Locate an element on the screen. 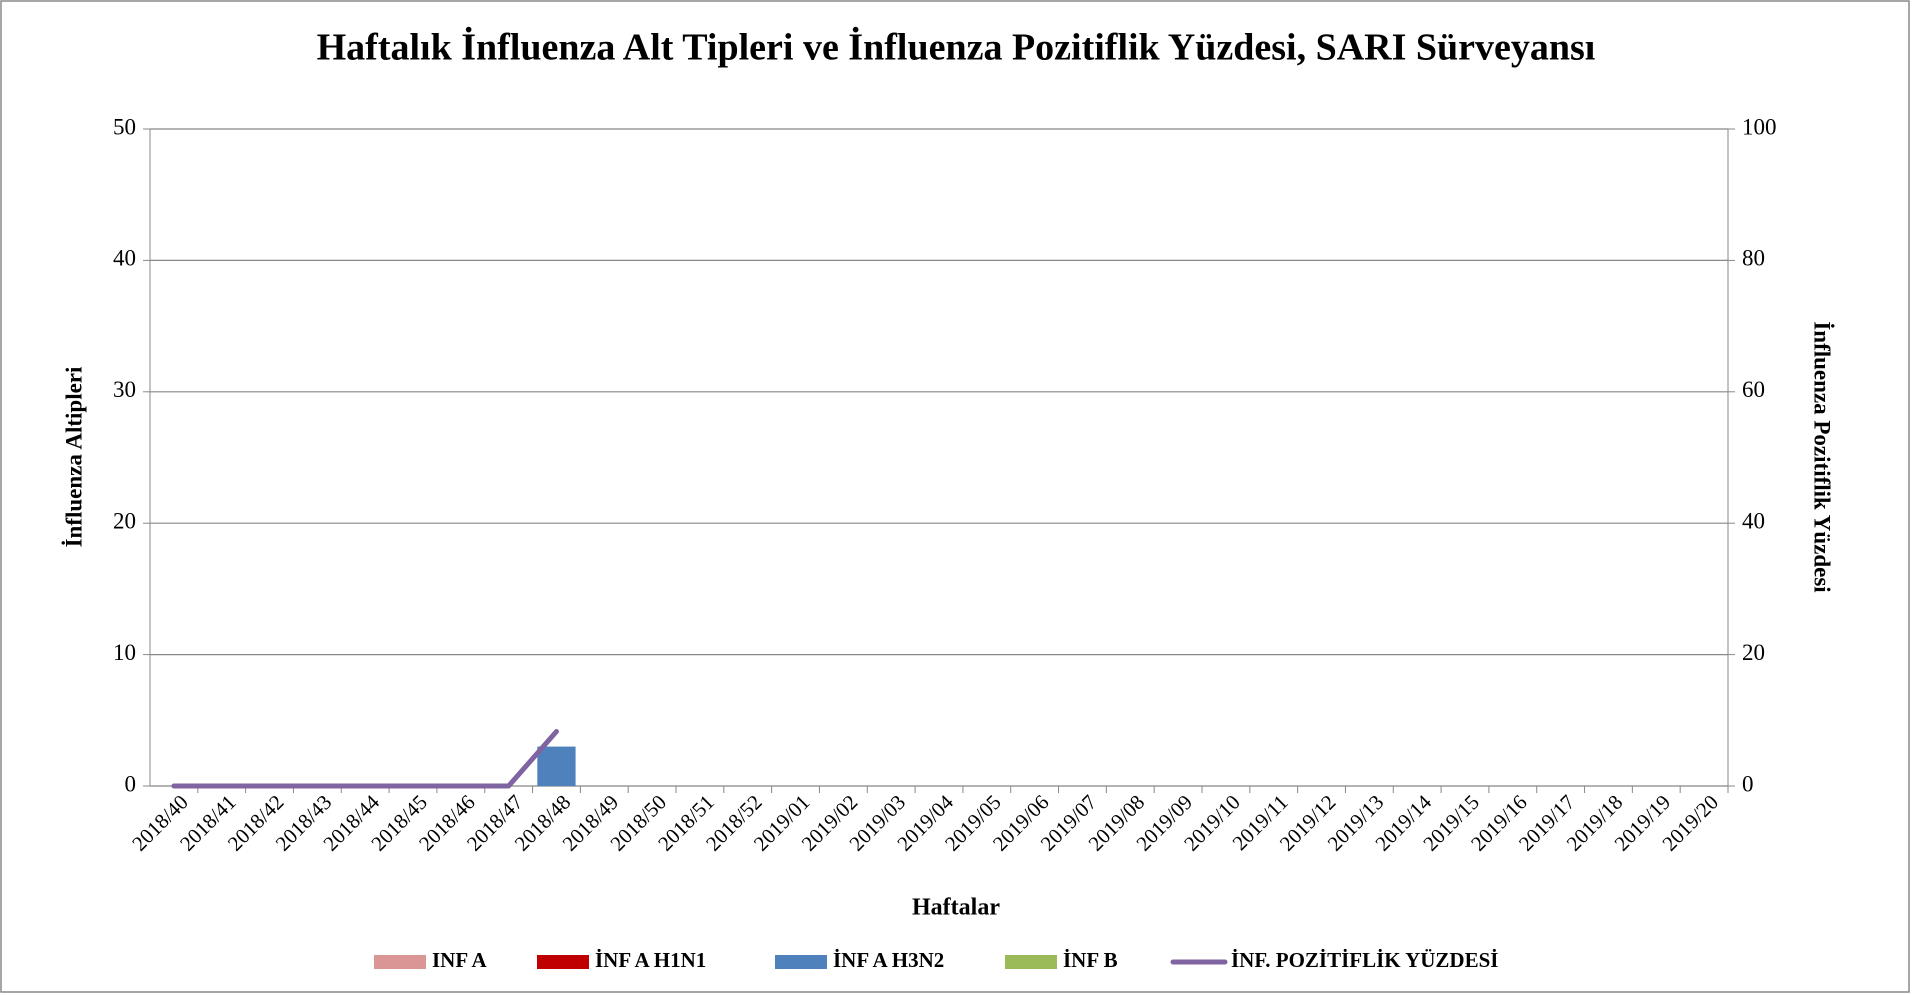 Image resolution: width=1912 pixels, height=995 pixels. y2-tick-label: 40 is located at coordinates (1753, 520).